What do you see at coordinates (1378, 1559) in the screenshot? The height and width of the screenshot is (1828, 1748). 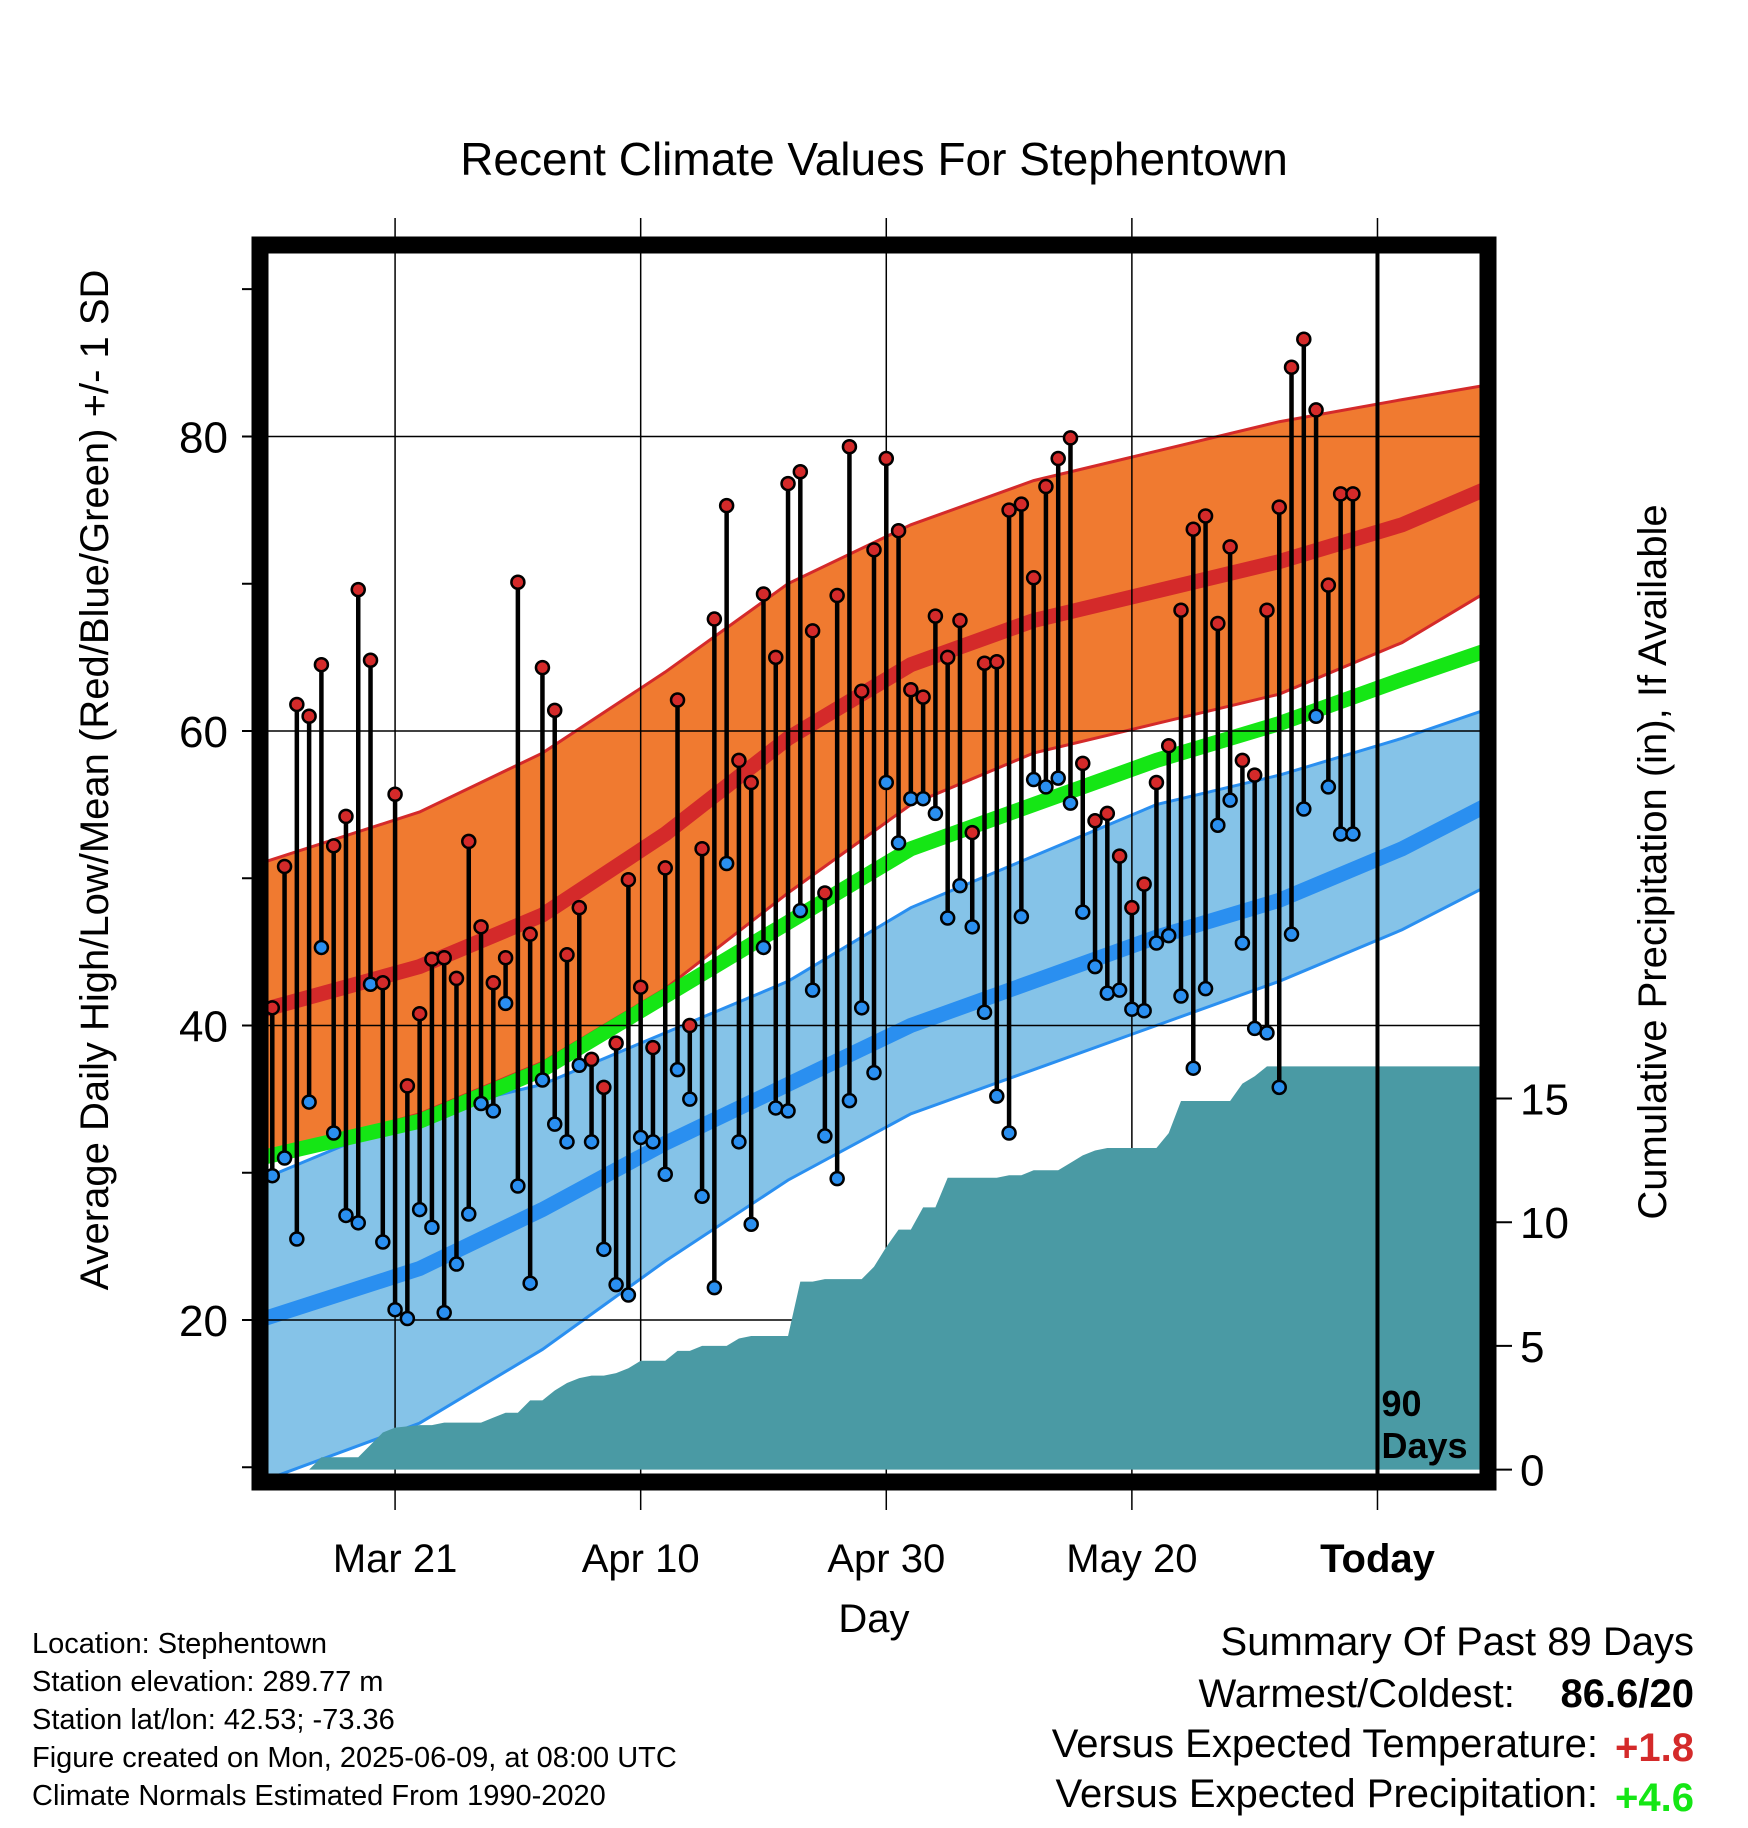 I see `x-tick-label: Today` at bounding box center [1378, 1559].